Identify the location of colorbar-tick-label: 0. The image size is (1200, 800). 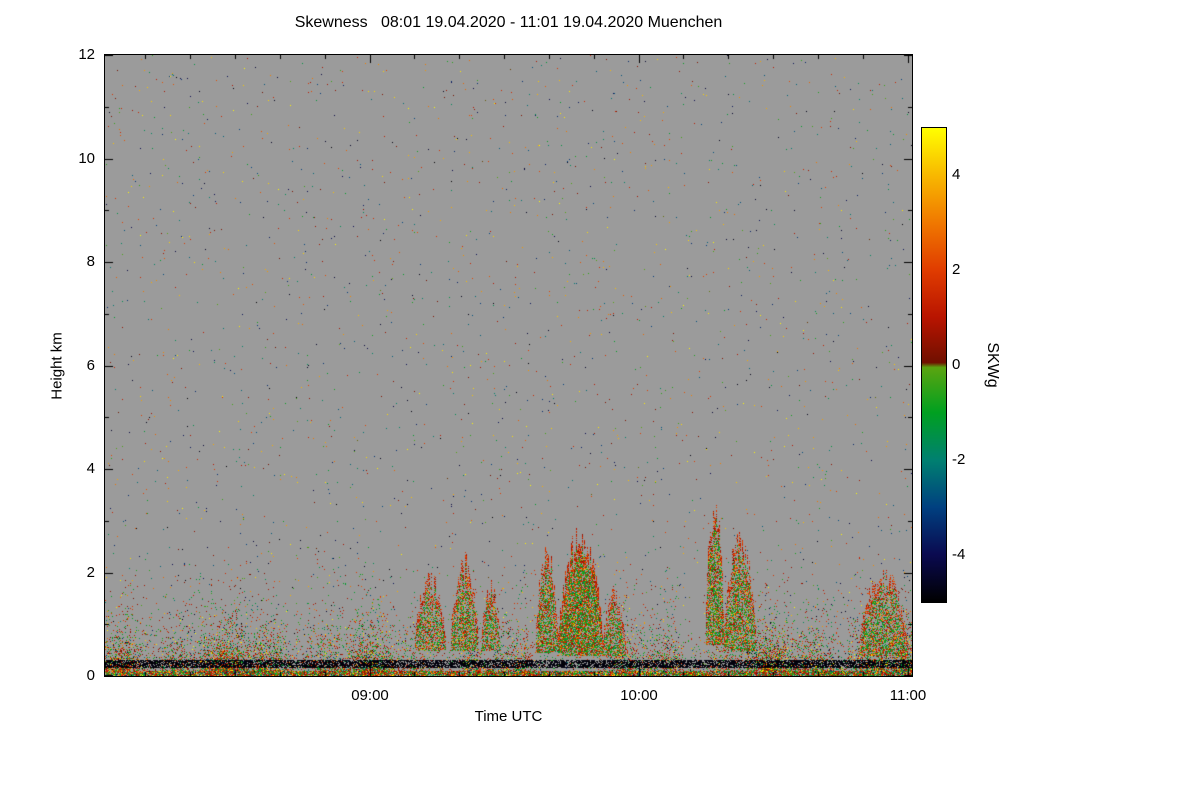
(956, 364).